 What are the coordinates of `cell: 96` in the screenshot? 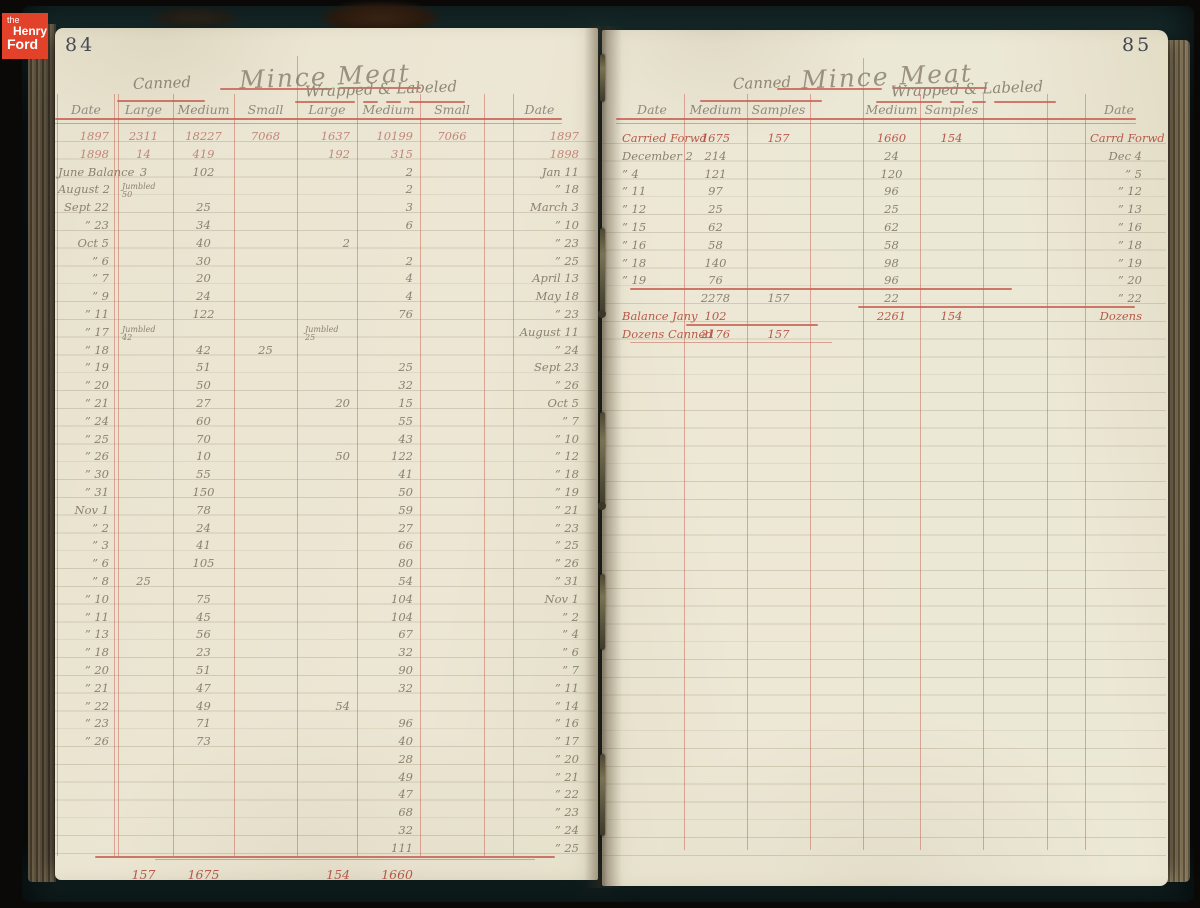 It's located at (891, 191).